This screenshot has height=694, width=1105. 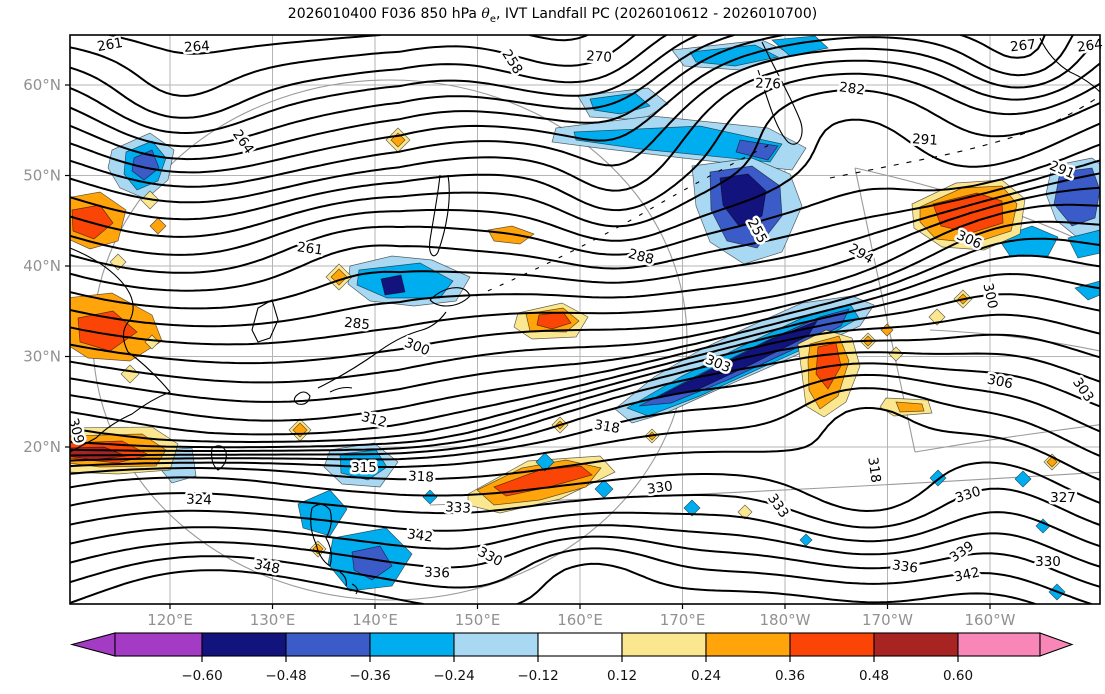 What do you see at coordinates (852, 88) in the screenshot?
I see `contour-label: 282` at bounding box center [852, 88].